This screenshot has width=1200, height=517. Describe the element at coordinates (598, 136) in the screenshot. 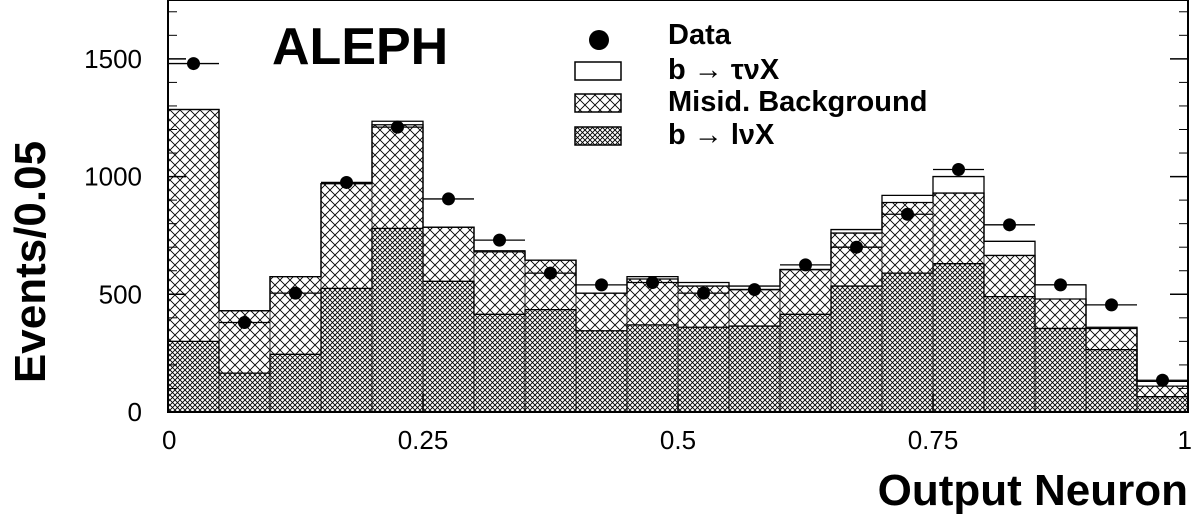

I see `legend-swatch-b-l-nu-x` at that location.